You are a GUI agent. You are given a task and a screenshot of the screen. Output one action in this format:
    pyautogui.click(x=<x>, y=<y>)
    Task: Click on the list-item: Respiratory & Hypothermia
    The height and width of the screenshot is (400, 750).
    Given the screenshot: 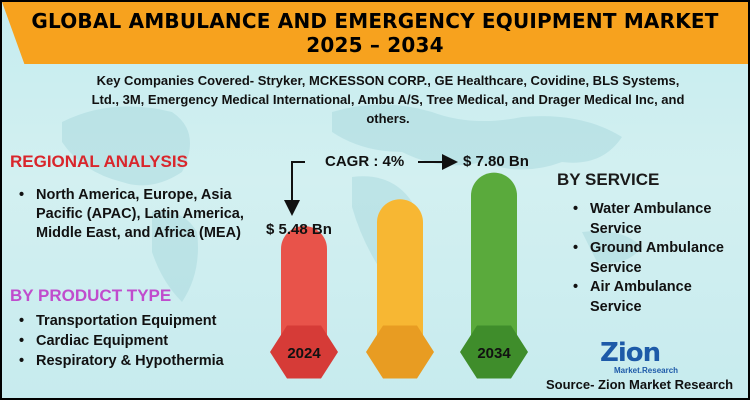 What is the action you would take?
    pyautogui.click(x=146, y=361)
    